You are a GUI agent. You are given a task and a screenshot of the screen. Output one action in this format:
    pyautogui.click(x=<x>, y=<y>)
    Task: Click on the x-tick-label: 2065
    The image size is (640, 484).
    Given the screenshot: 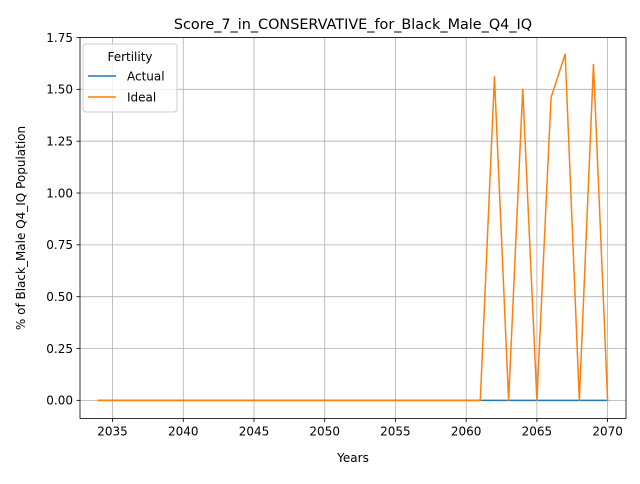 What is the action you would take?
    pyautogui.click(x=537, y=432)
    